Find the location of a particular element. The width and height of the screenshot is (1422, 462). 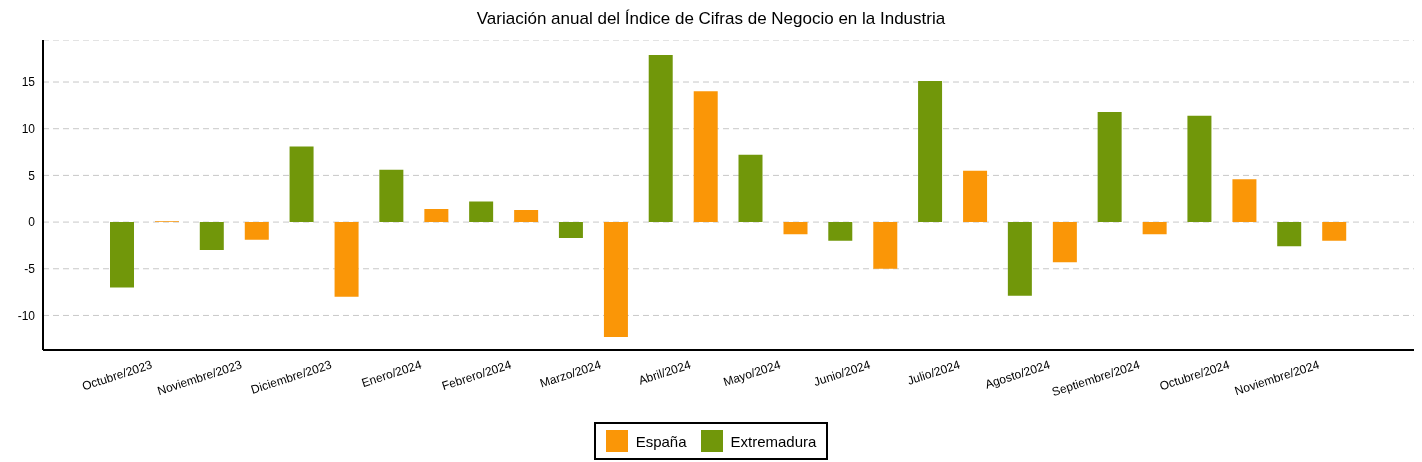

y-tick-label: 10 is located at coordinates (28, 128).